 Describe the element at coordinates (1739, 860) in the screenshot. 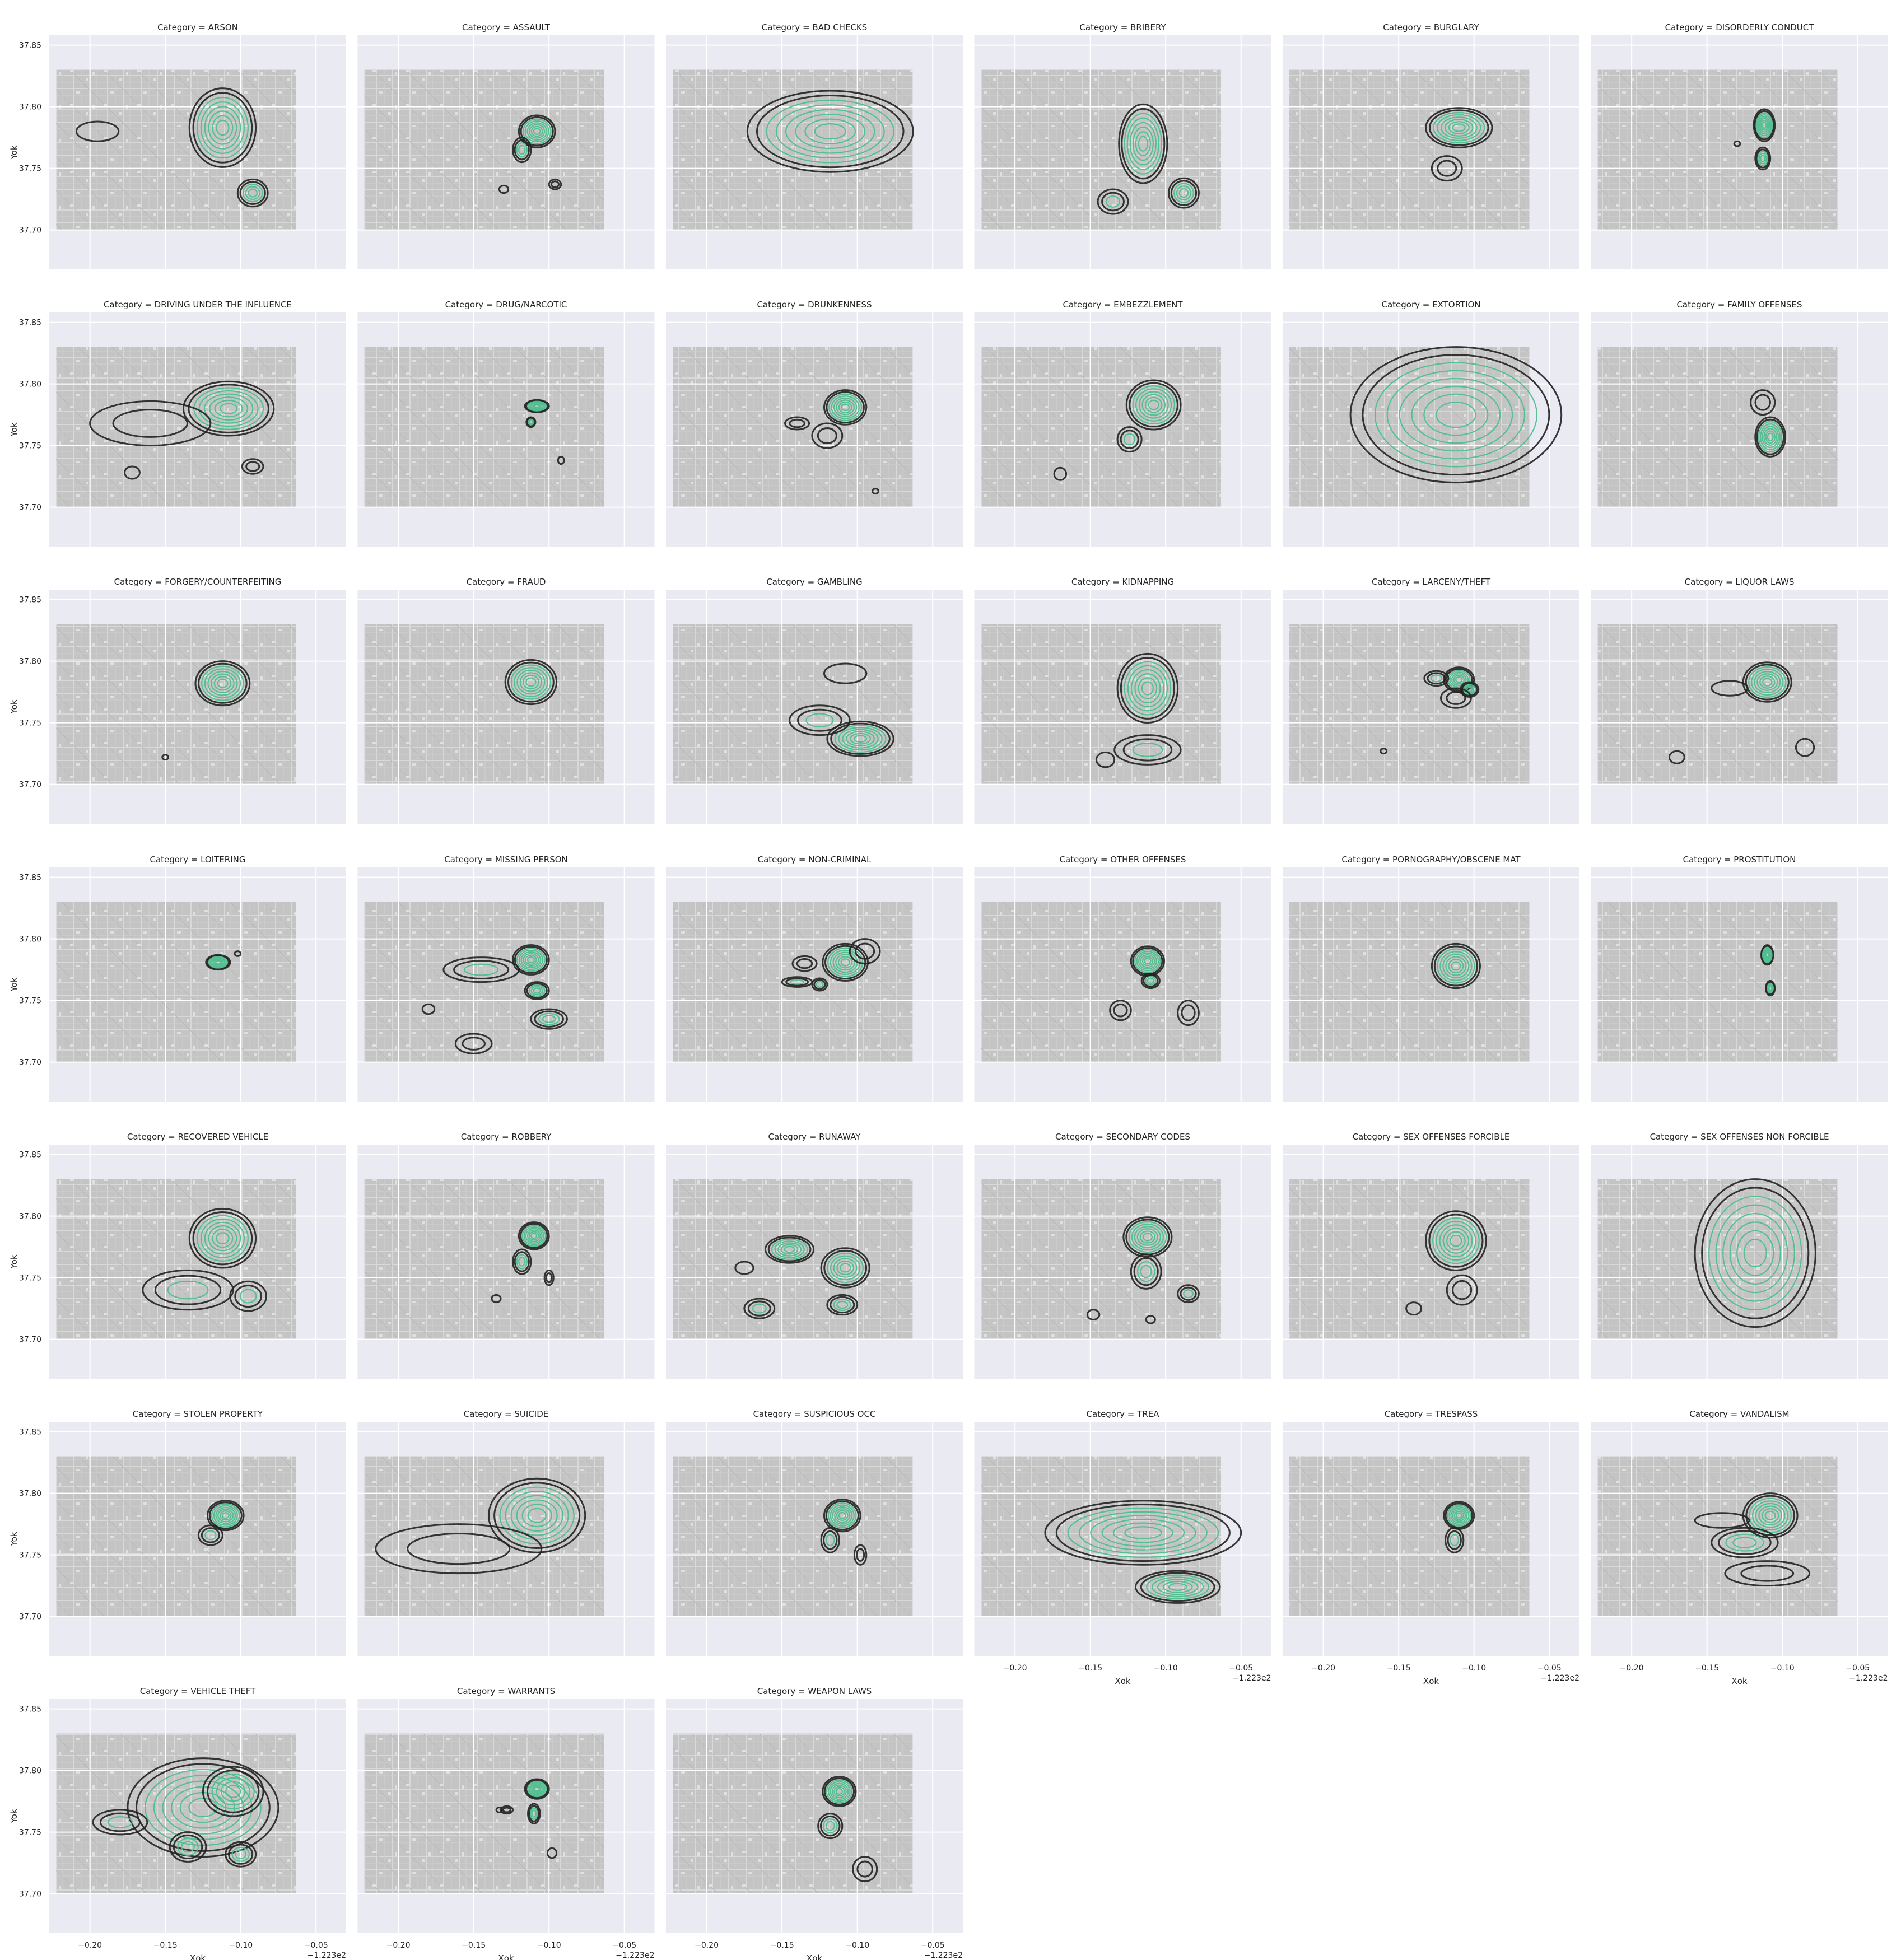

I see `facet-title: Category = PROSTITUTION` at that location.